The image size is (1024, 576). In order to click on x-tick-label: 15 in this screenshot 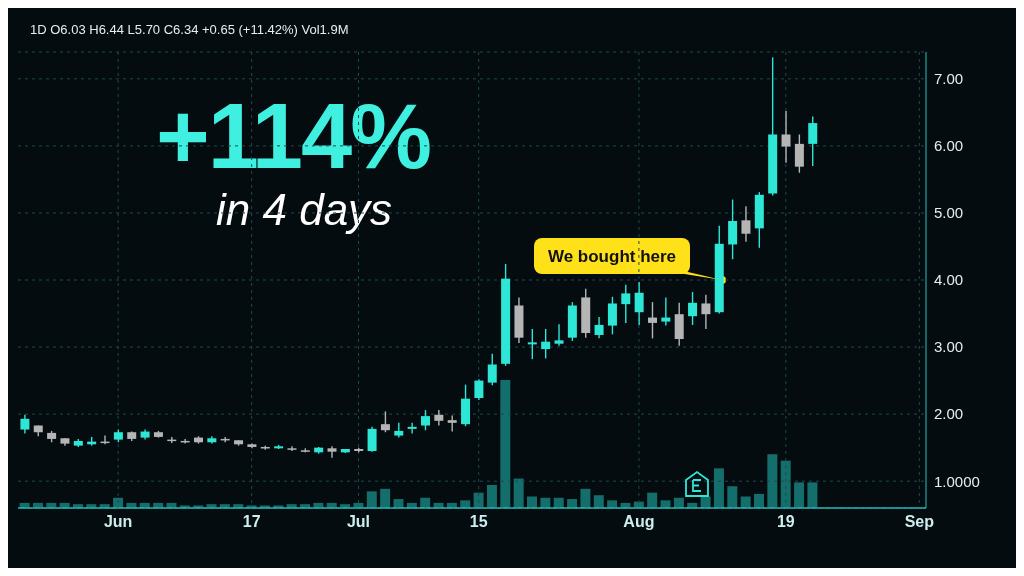, I will do `click(478, 522)`.